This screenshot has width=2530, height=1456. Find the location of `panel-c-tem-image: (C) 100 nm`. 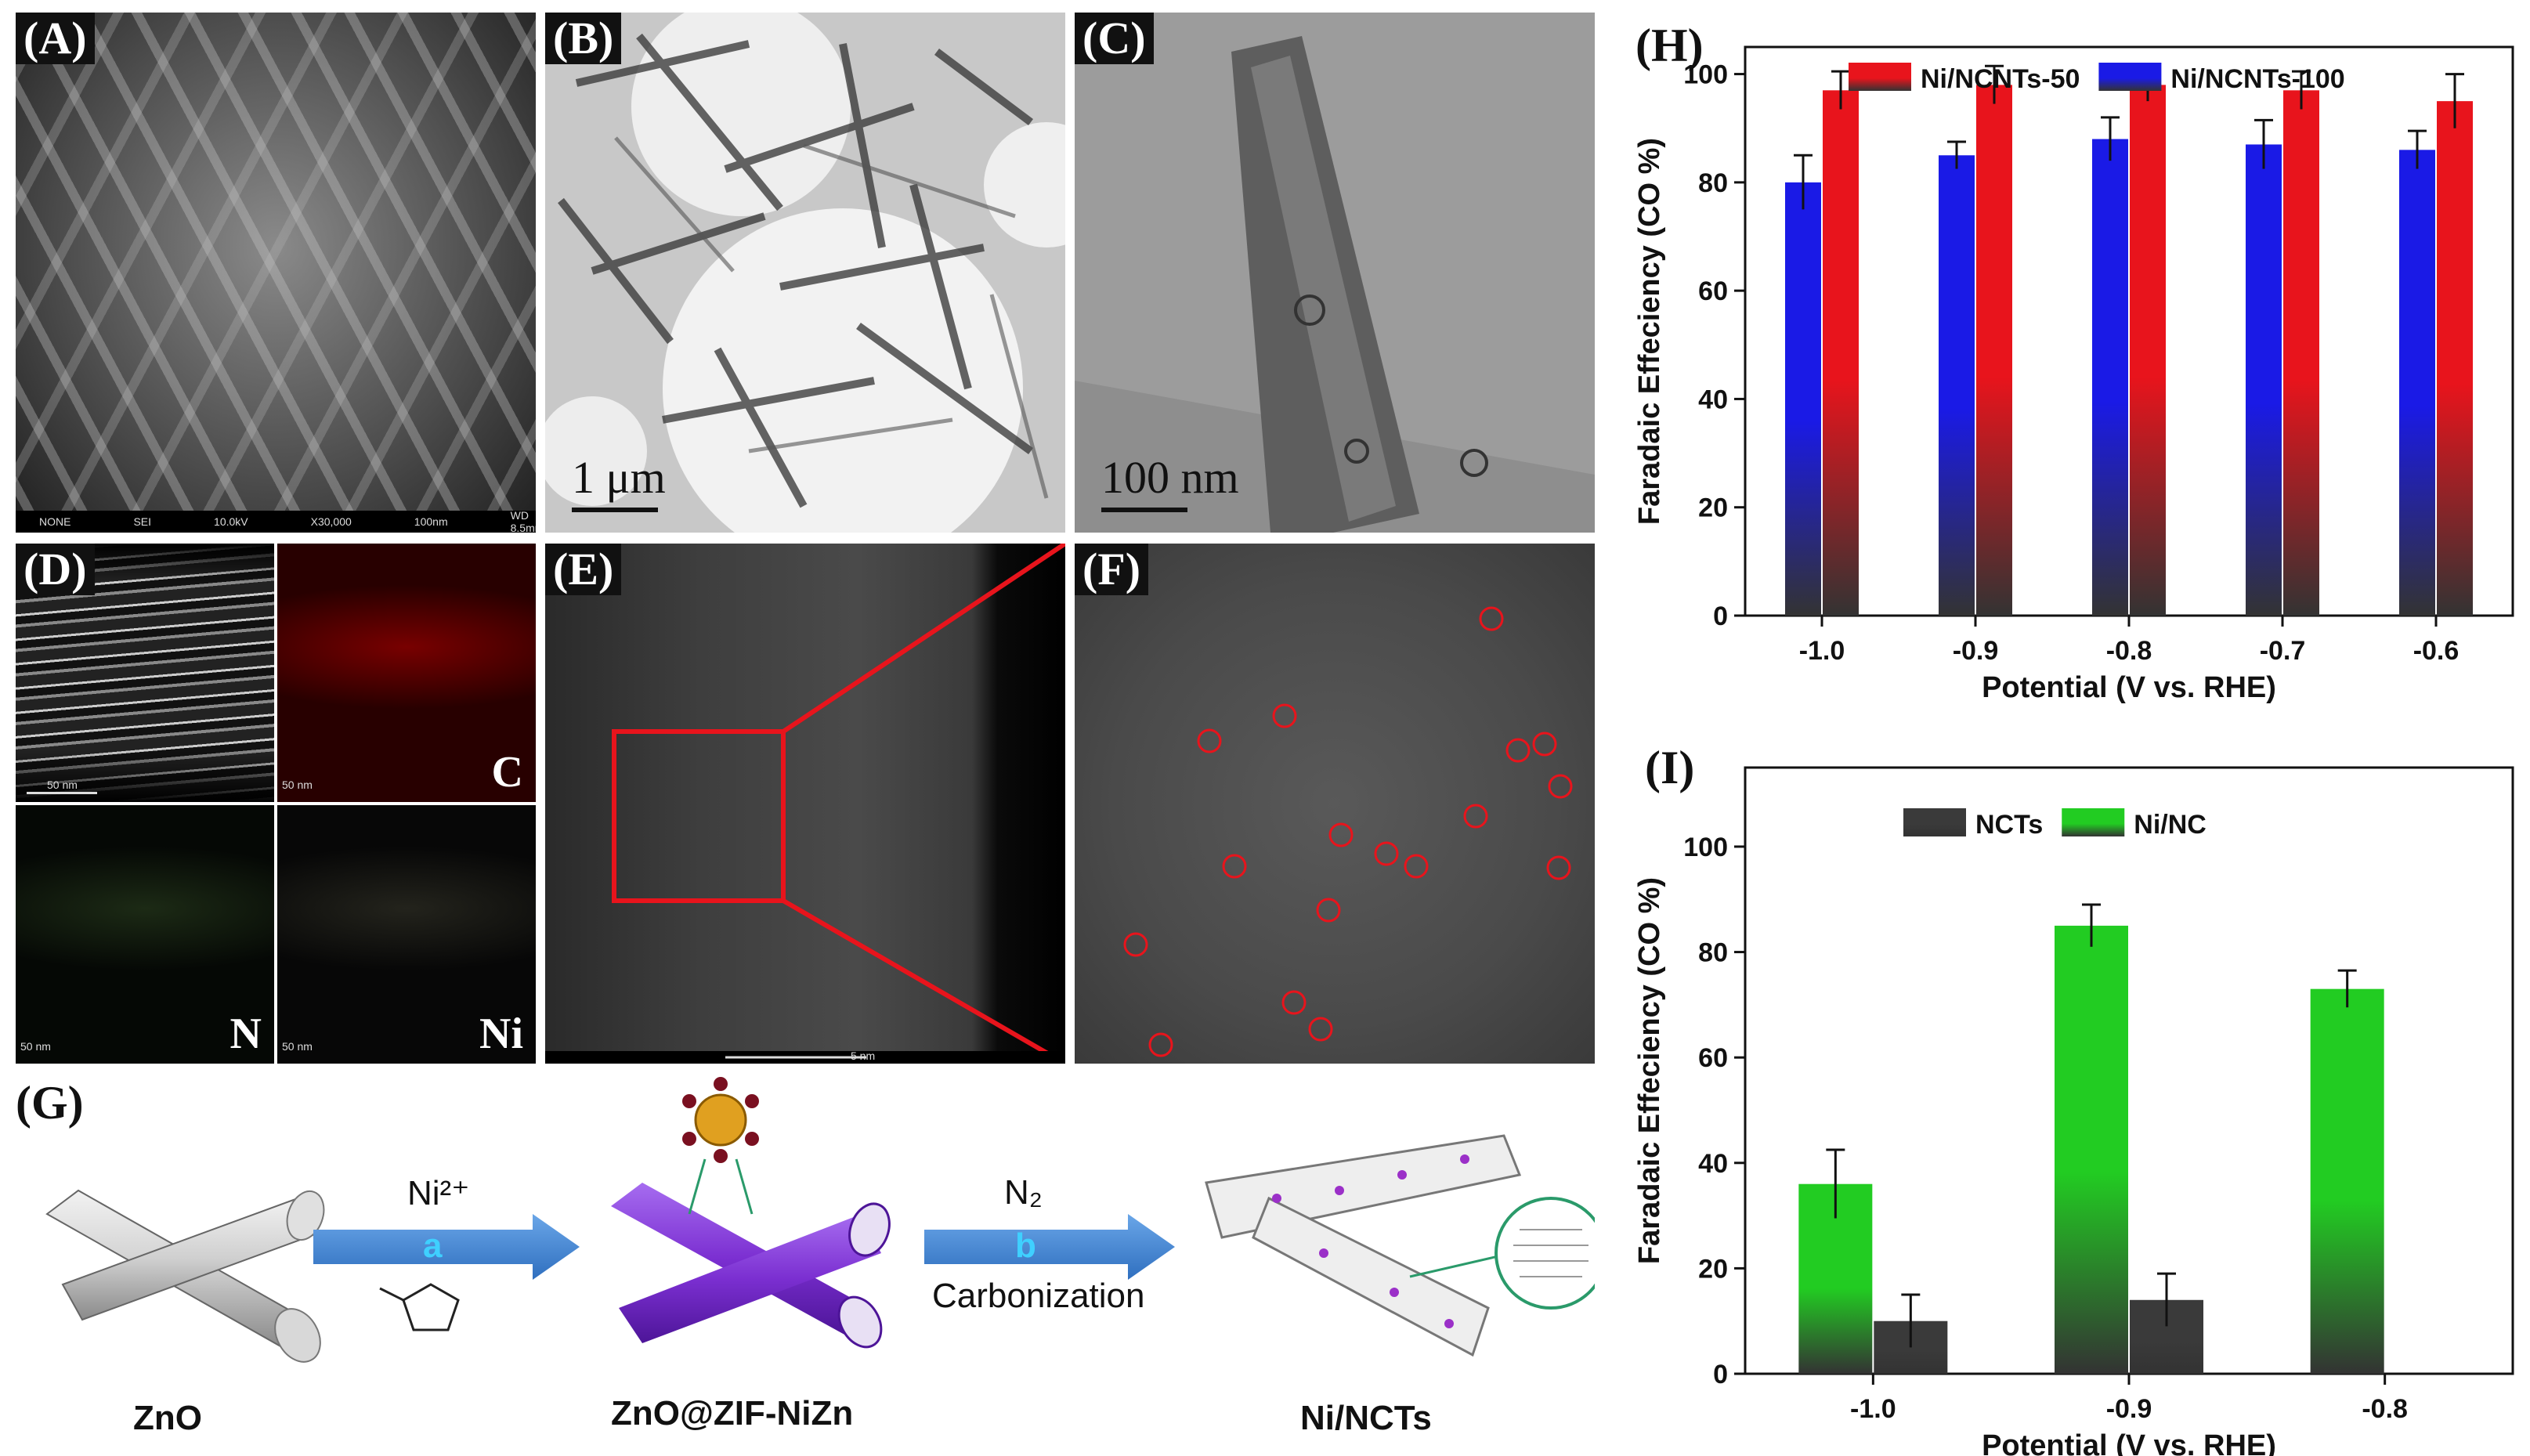

panel-c-tem-image: (C) 100 nm is located at coordinates (1335, 273).